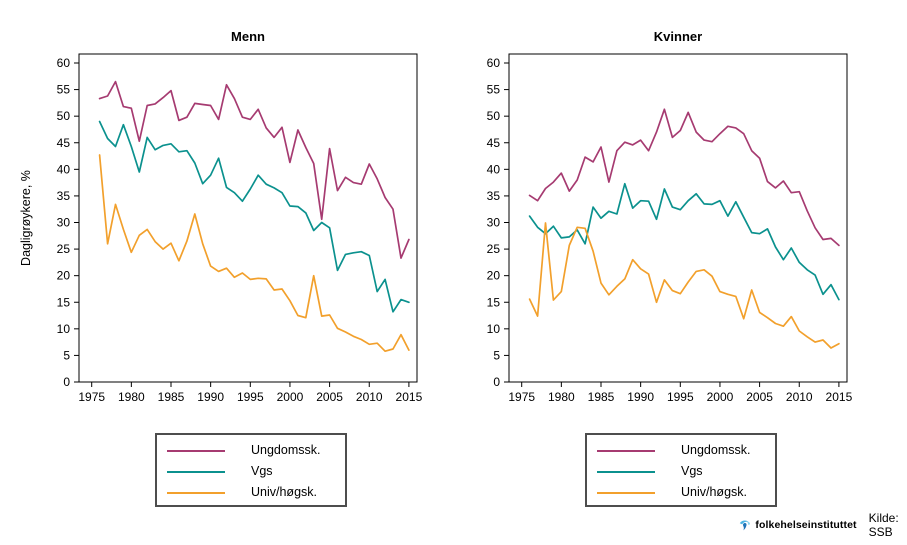 This screenshot has height=545, width=907. I want to click on logo-text: folkehelseinstituttet, so click(806, 525).